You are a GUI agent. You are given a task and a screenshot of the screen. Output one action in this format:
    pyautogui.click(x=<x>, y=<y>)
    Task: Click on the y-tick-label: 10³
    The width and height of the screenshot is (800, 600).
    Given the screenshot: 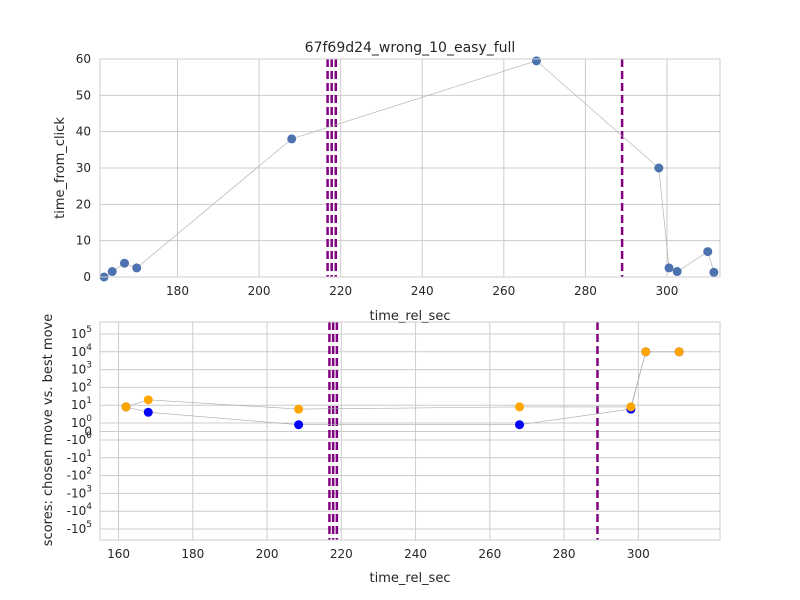 What is the action you would take?
    pyautogui.click(x=81, y=369)
    